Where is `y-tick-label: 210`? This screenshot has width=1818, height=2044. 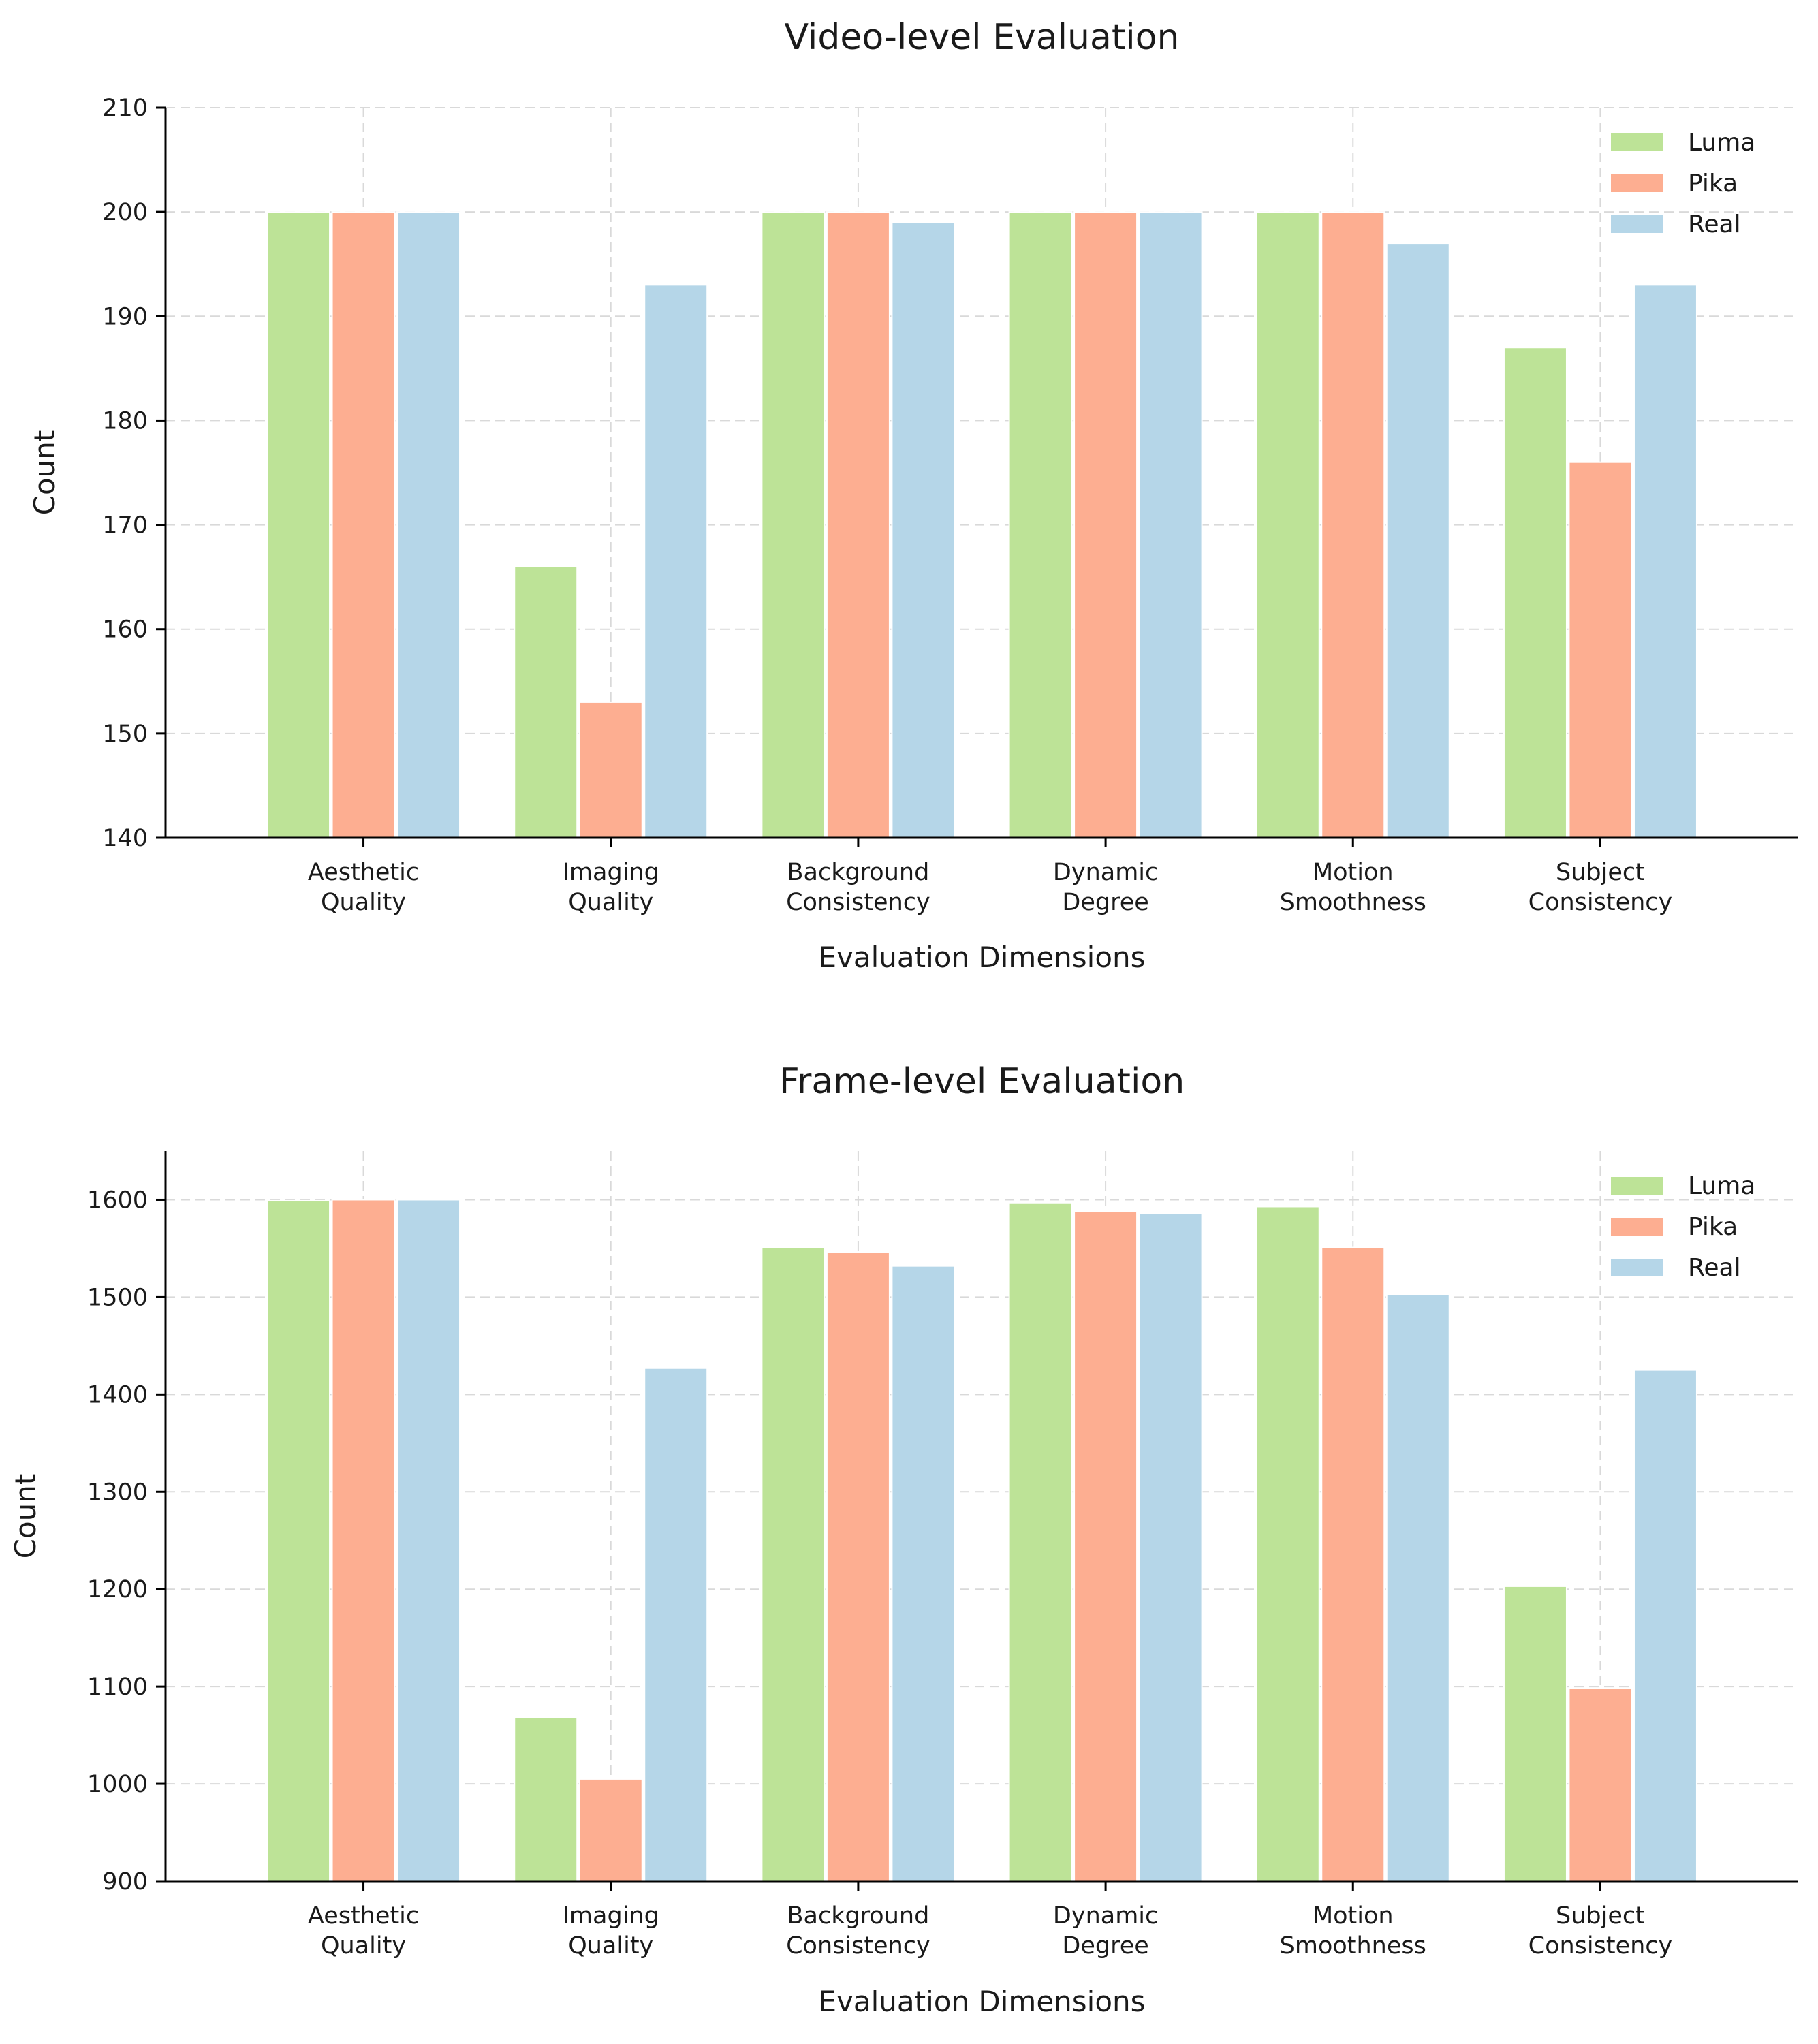 y-tick-label: 210 is located at coordinates (125, 108).